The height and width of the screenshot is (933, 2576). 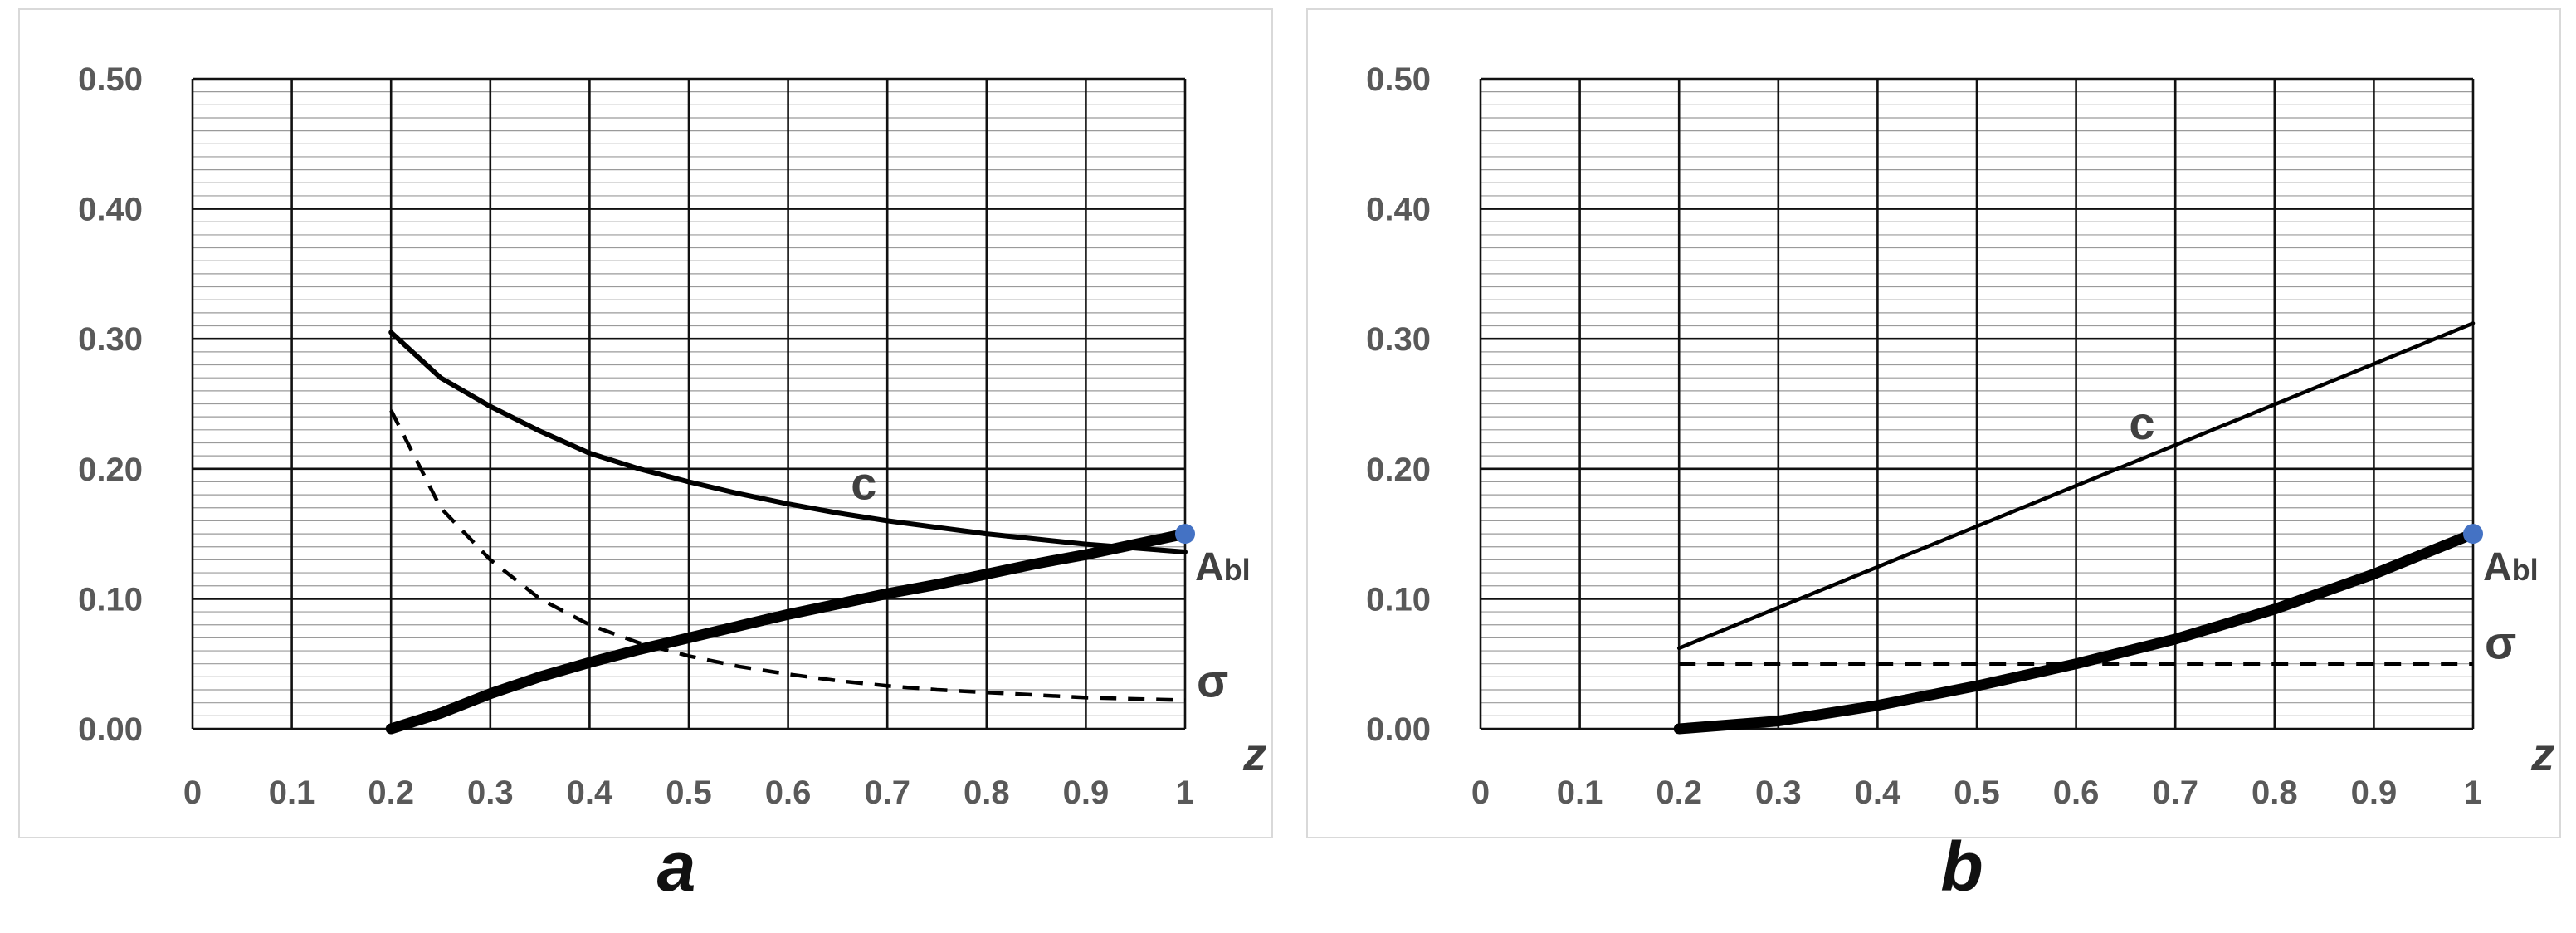 I want to click on panel-label-b: b, so click(x=1962, y=867).